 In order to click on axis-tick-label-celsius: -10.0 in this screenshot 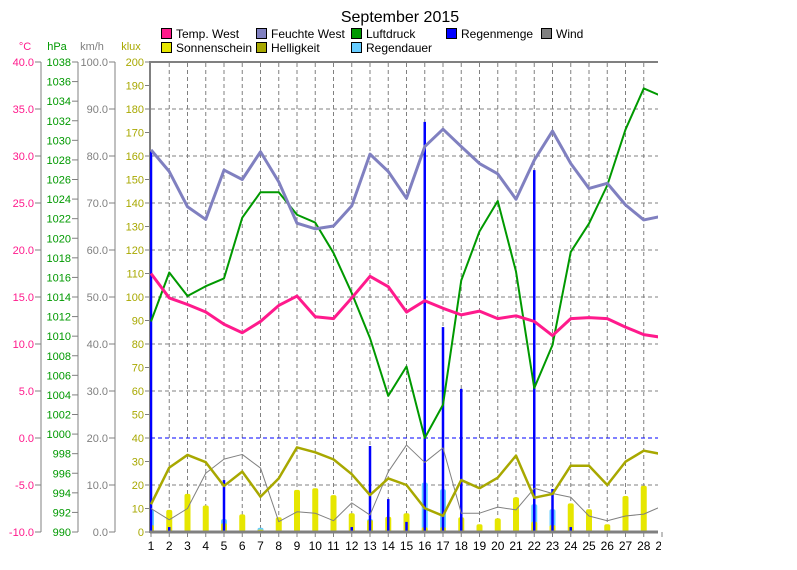, I will do `click(21, 533)`.